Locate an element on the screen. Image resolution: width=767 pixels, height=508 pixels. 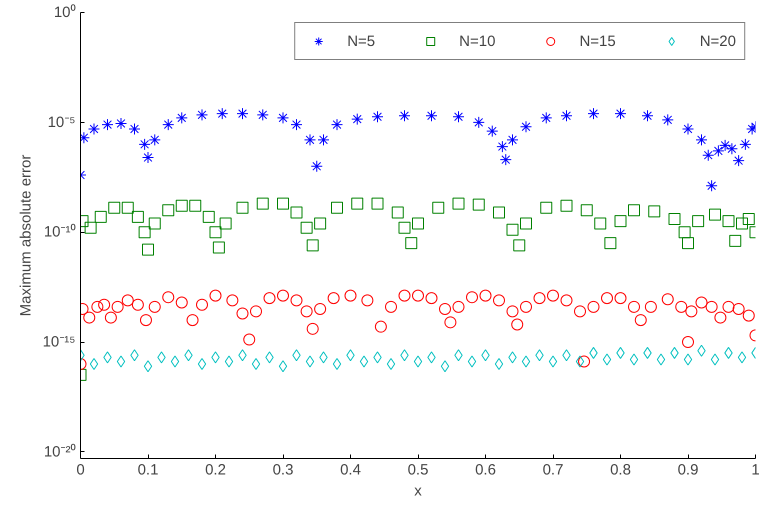
x-tick-label: 1 is located at coordinates (755, 470).